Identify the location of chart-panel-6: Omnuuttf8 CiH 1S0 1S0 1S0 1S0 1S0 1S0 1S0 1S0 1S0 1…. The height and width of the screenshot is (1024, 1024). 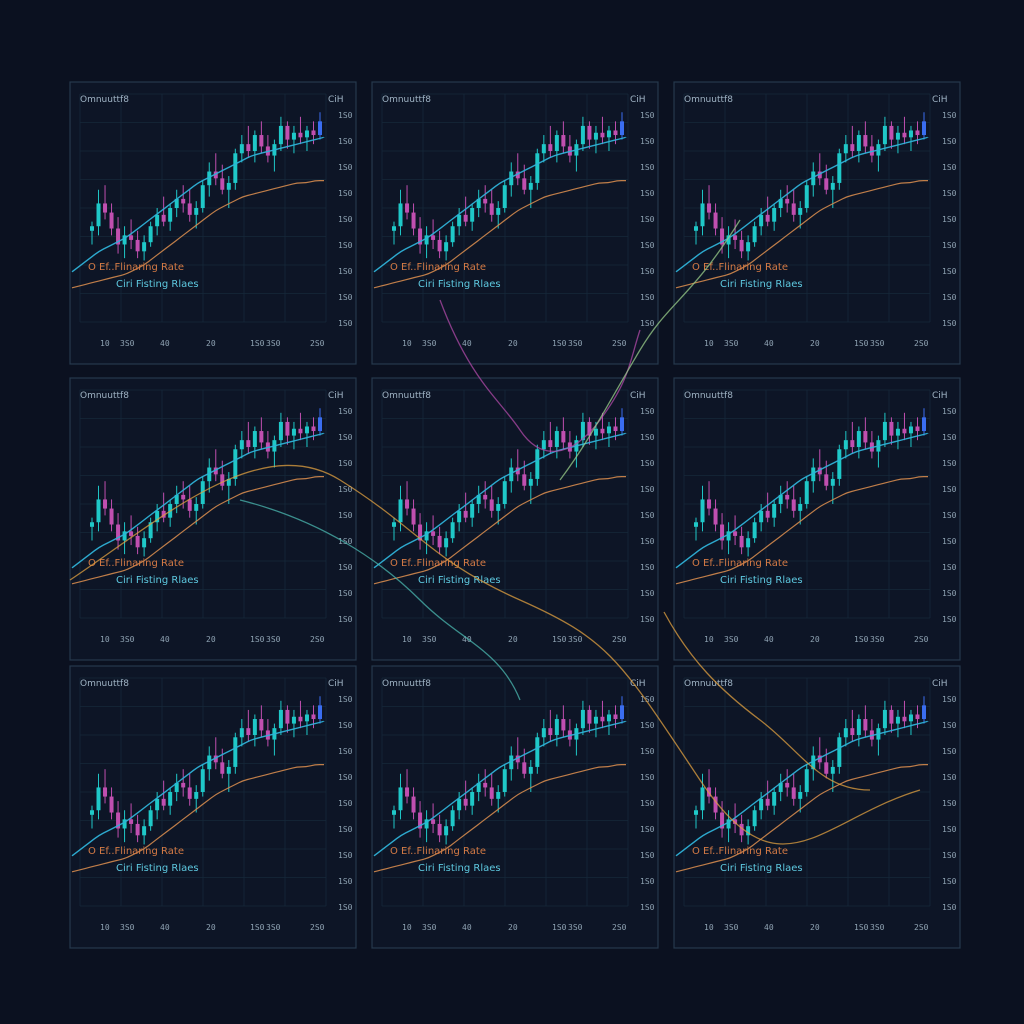
(817, 519).